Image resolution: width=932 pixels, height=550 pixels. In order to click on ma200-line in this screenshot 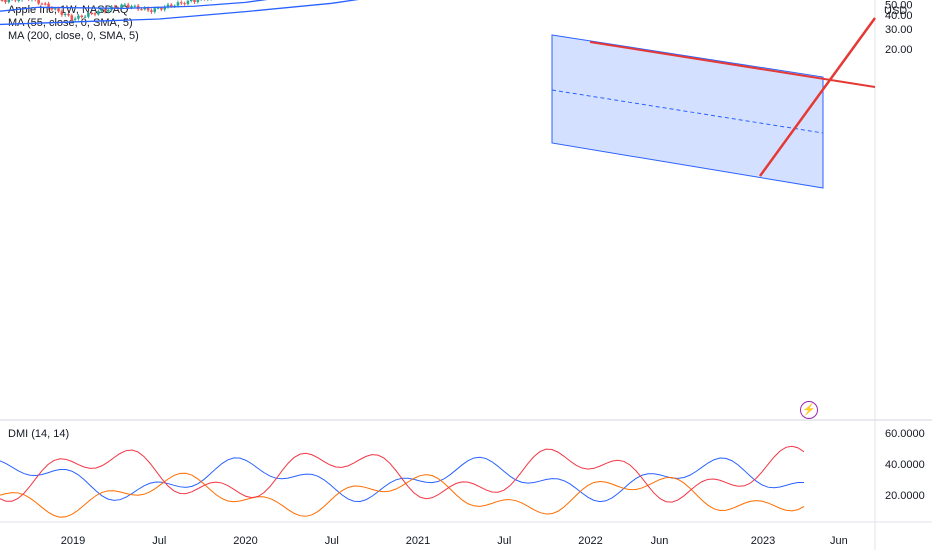, I will do `click(179, 13)`.